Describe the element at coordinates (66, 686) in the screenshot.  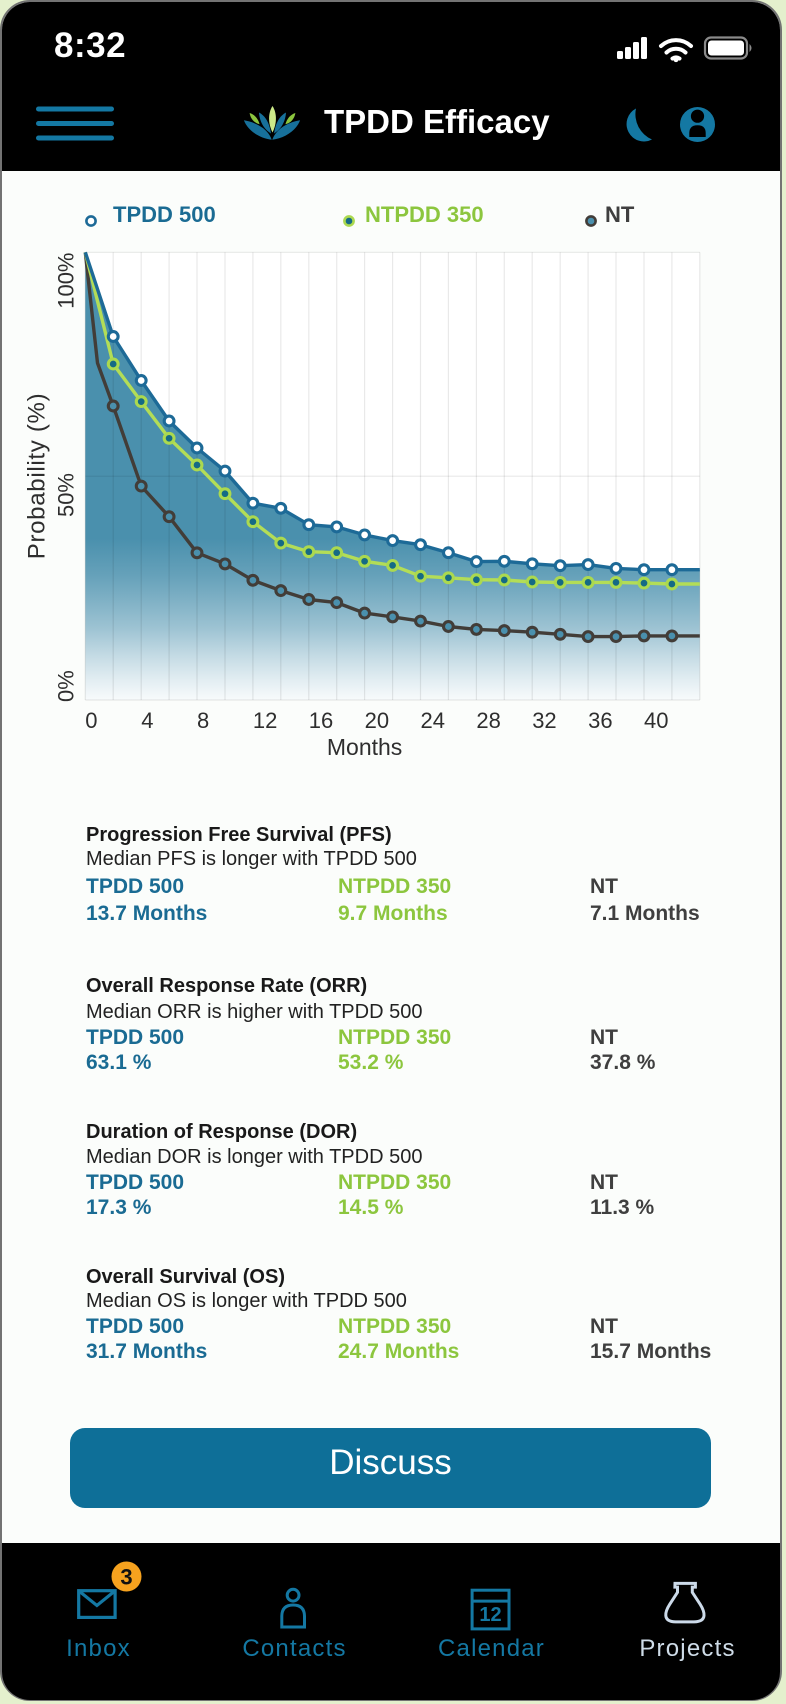
I see `svg-text: 0%` at that location.